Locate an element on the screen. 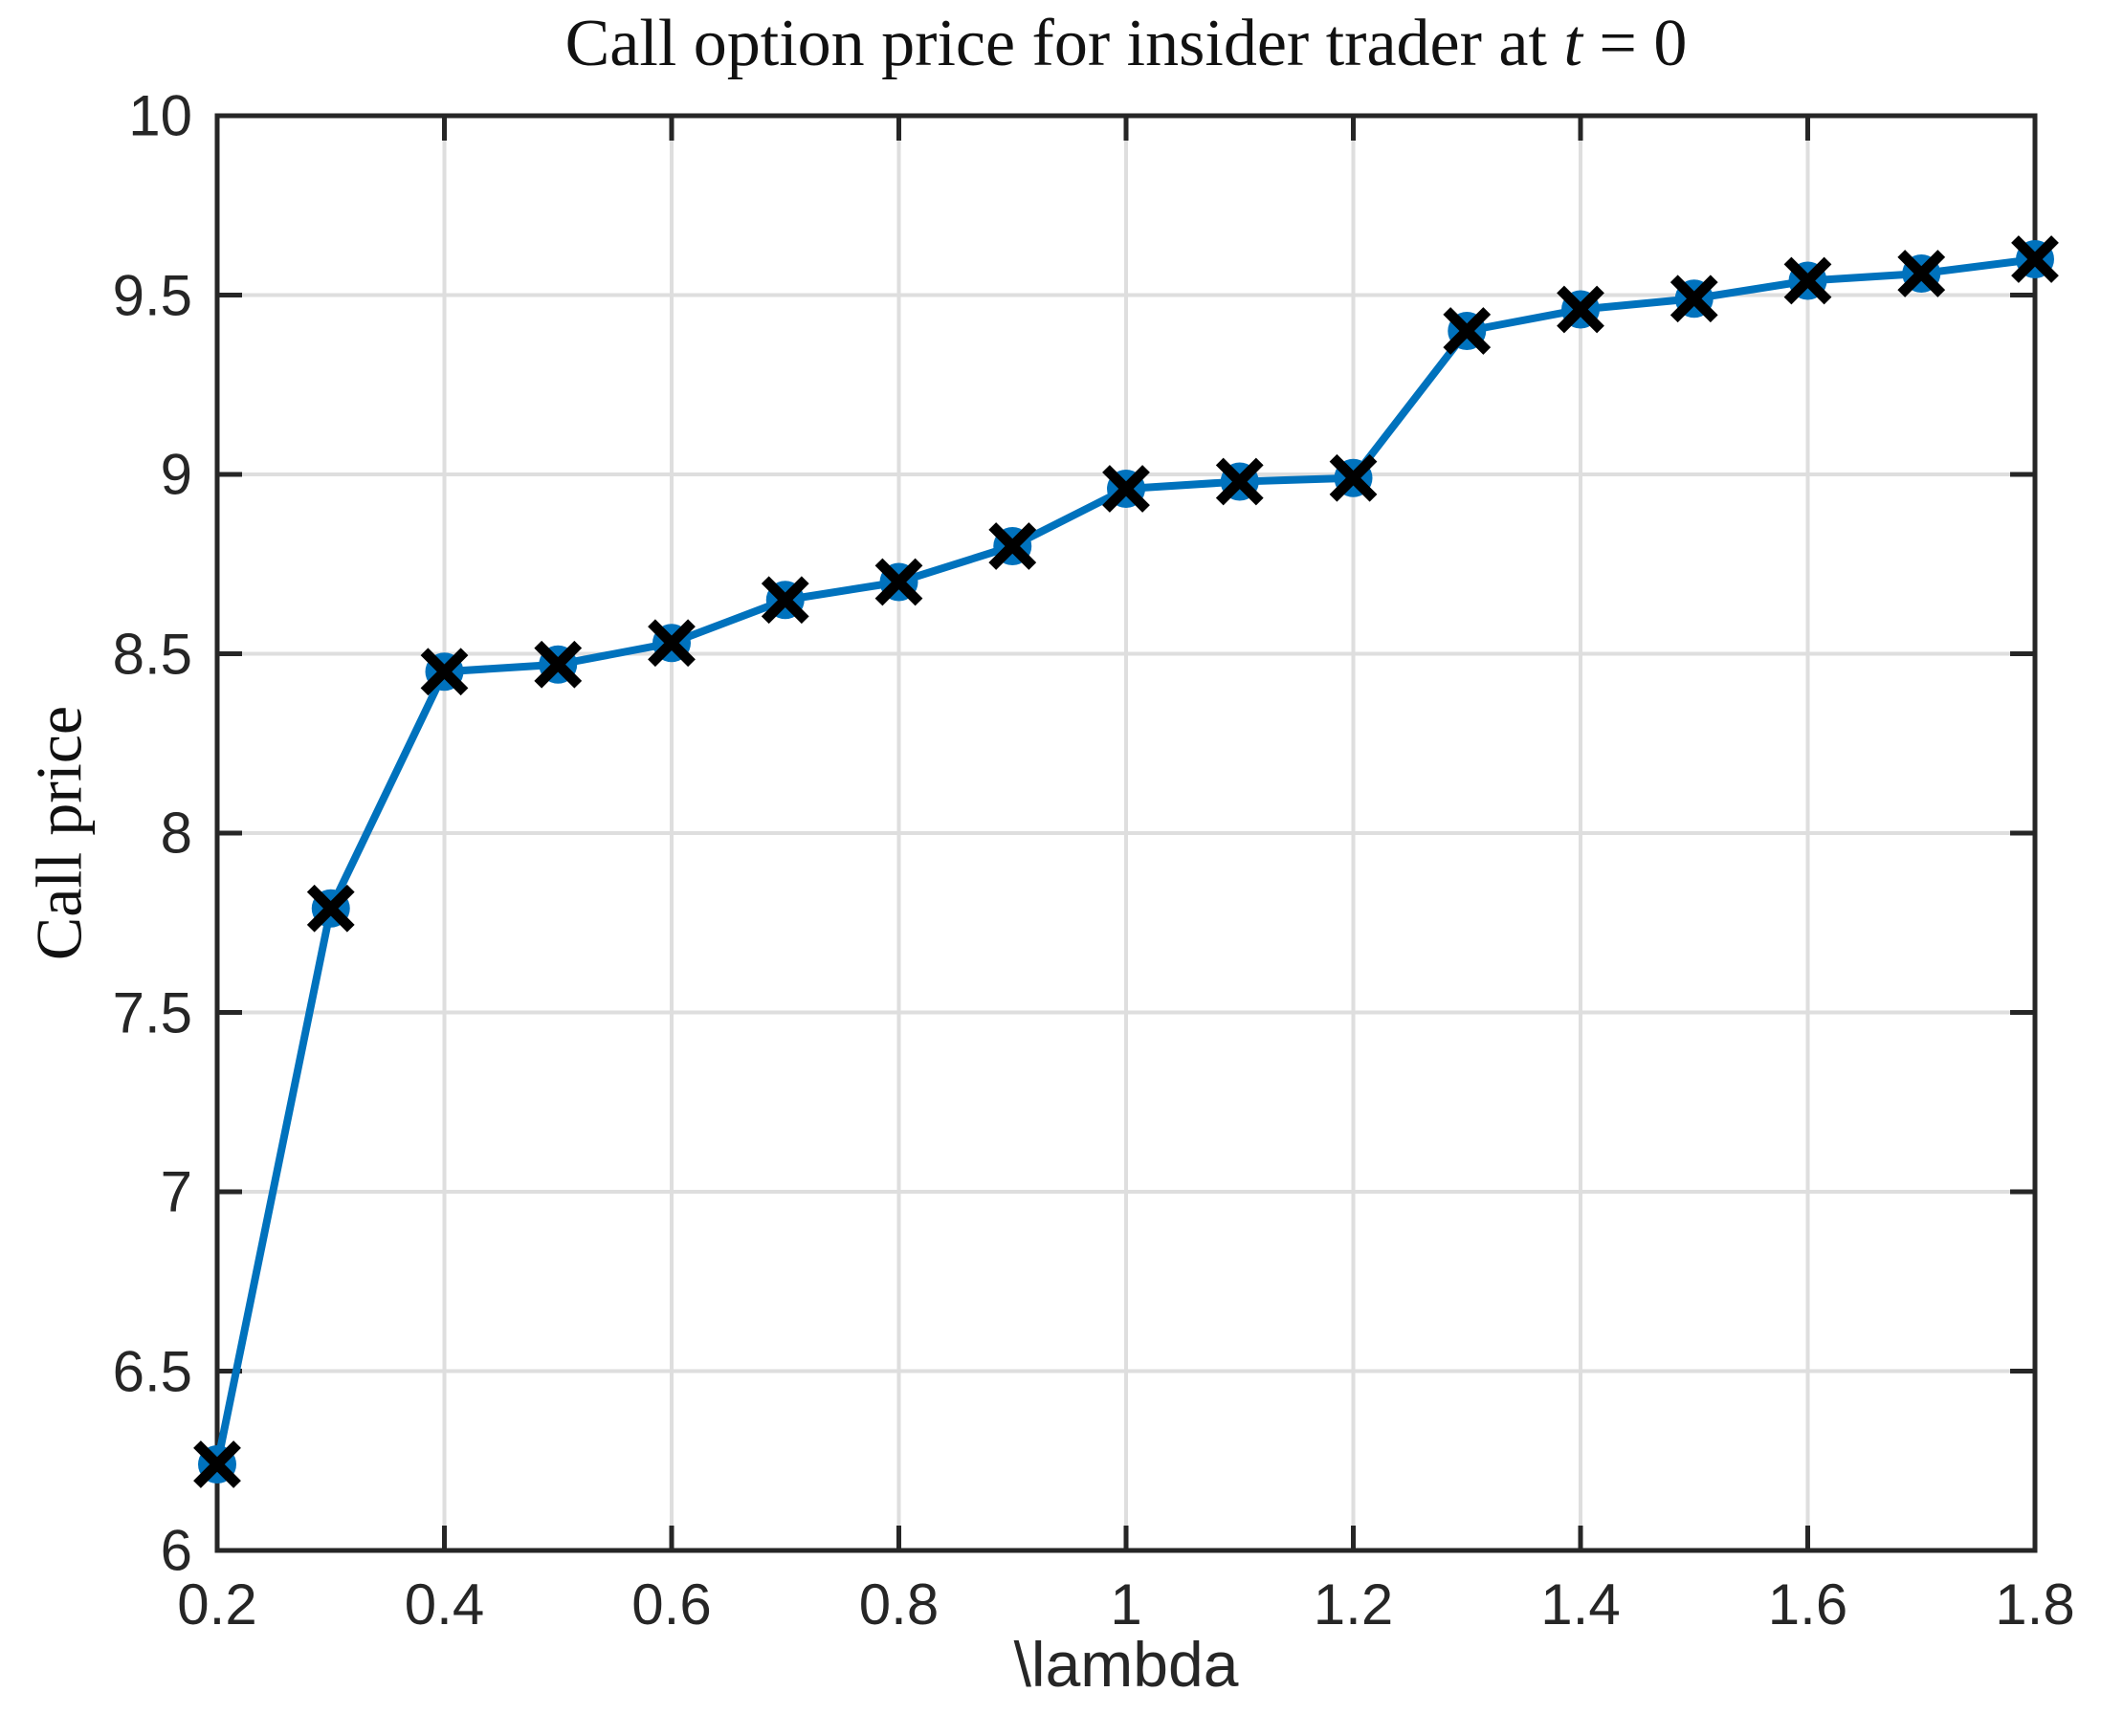 The image size is (2123, 1736). y-tick-label: 10 is located at coordinates (160, 115).